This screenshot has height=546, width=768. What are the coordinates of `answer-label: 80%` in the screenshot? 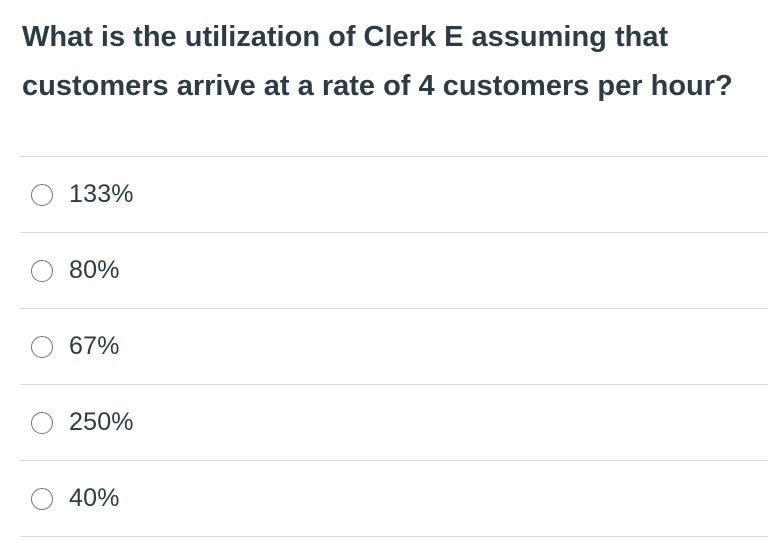 It's located at (94, 270).